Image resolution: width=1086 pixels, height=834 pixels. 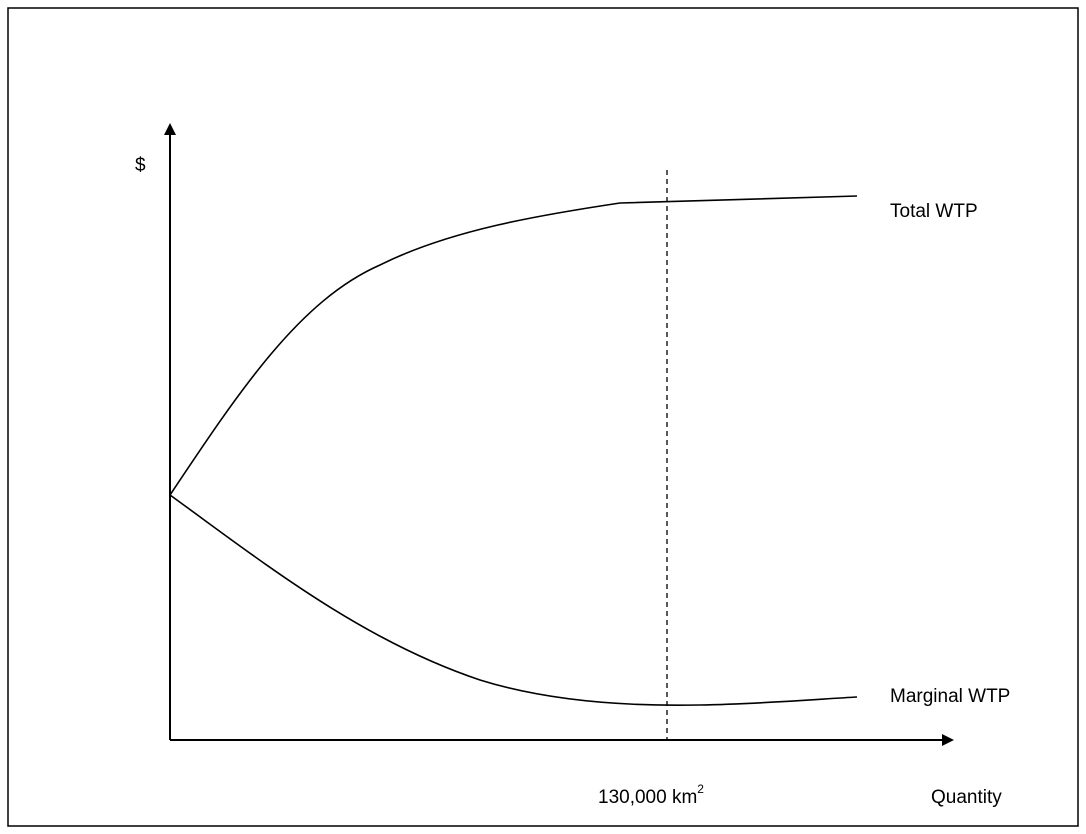 I want to click on x-axis-label: Quantity, so click(x=966, y=797).